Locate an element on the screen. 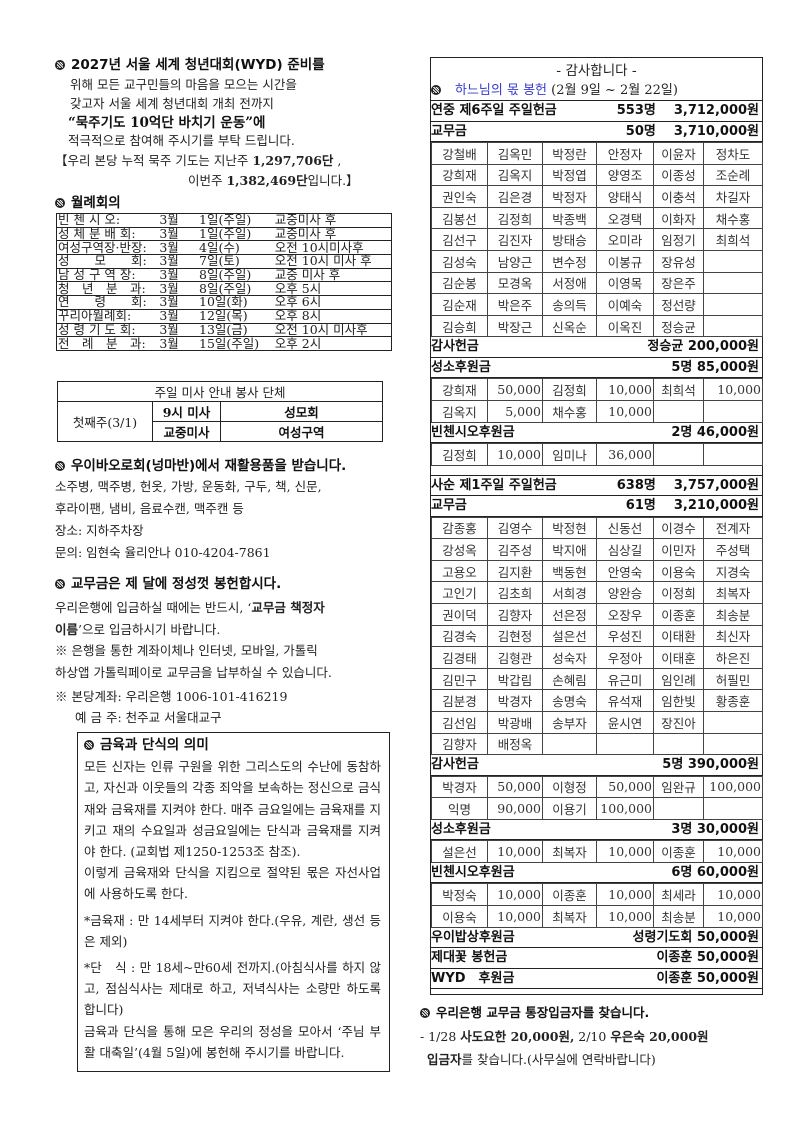 This screenshot has width=793, height=1121. total-amount: 553명 3,712,000원 is located at coordinates (689, 111).